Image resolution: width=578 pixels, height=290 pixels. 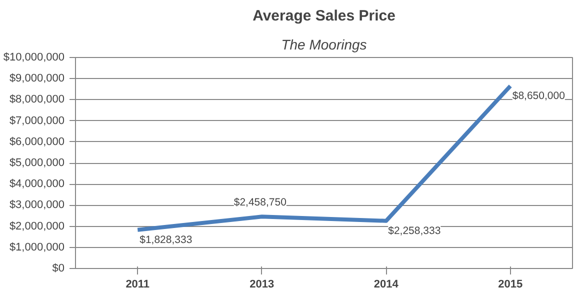 I want to click on text: $2,458,750, so click(x=260, y=202).